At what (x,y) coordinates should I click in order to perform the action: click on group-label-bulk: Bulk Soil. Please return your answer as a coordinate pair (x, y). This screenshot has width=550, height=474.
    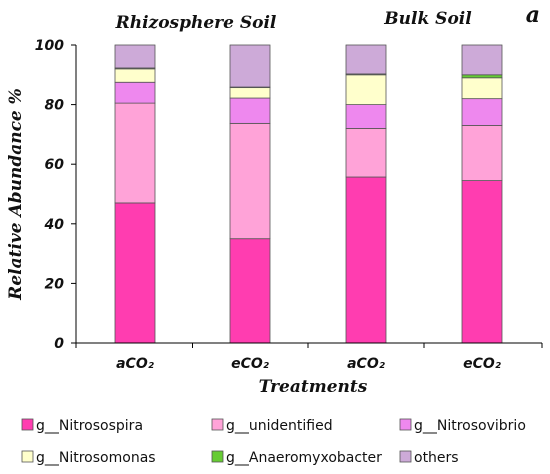
    Looking at the image, I should click on (427, 19).